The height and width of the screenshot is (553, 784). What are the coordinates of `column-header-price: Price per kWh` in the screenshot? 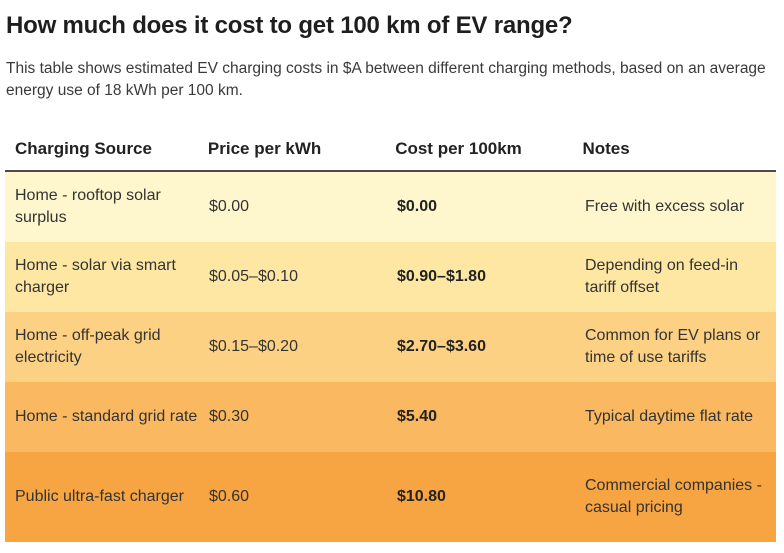 It's located at (264, 148).